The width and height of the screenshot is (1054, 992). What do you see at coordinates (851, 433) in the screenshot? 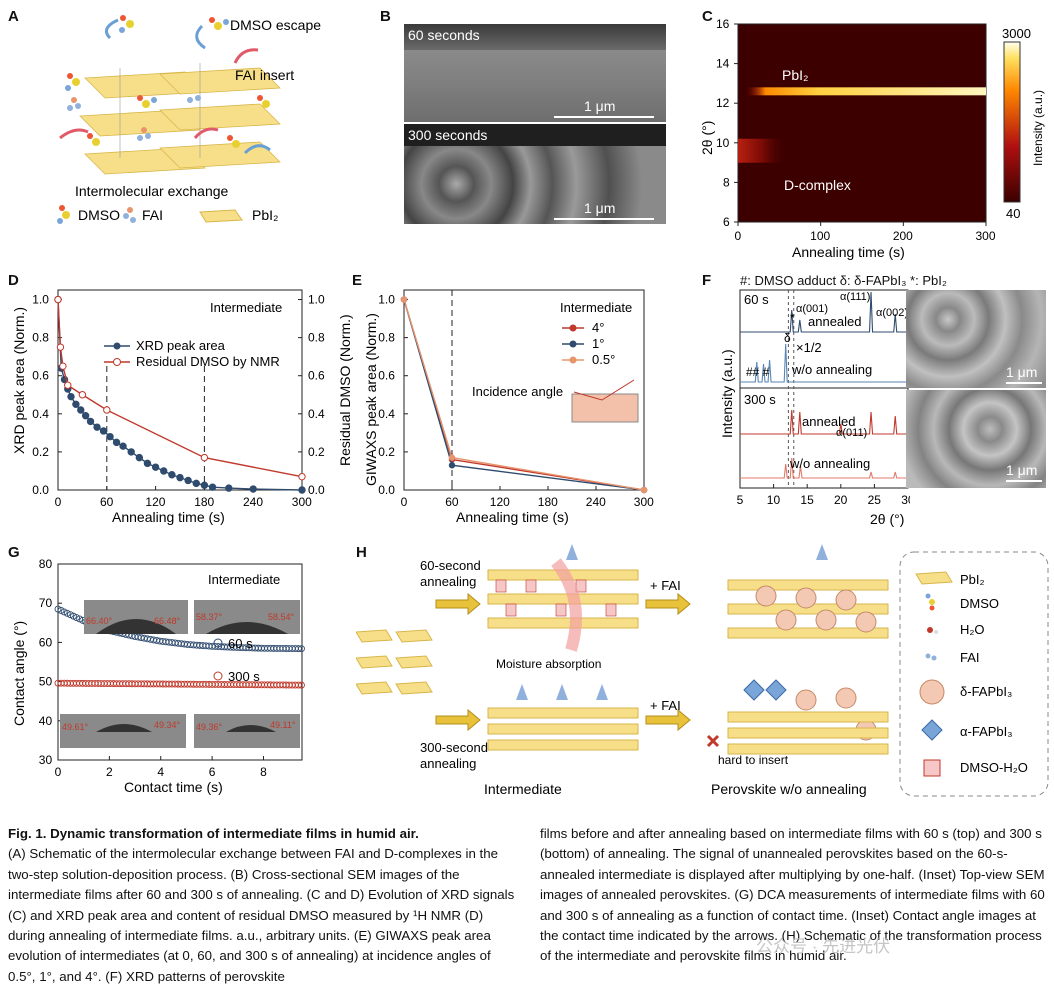
I see `f-a011: α(011)` at bounding box center [851, 433].